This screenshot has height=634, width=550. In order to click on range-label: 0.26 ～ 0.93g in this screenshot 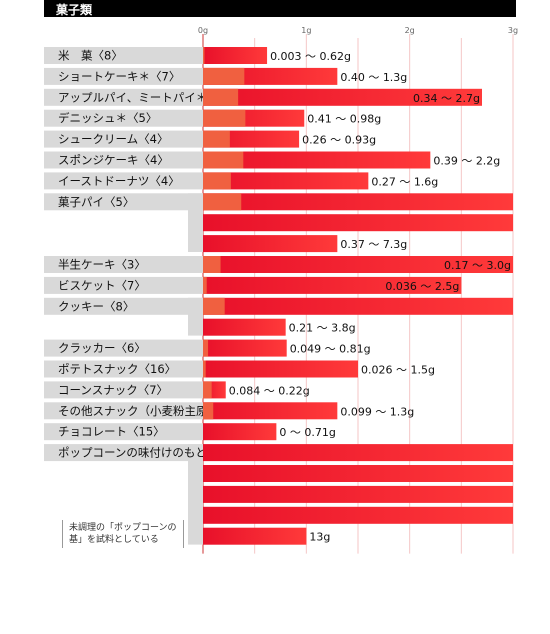, I will do `click(339, 140)`.